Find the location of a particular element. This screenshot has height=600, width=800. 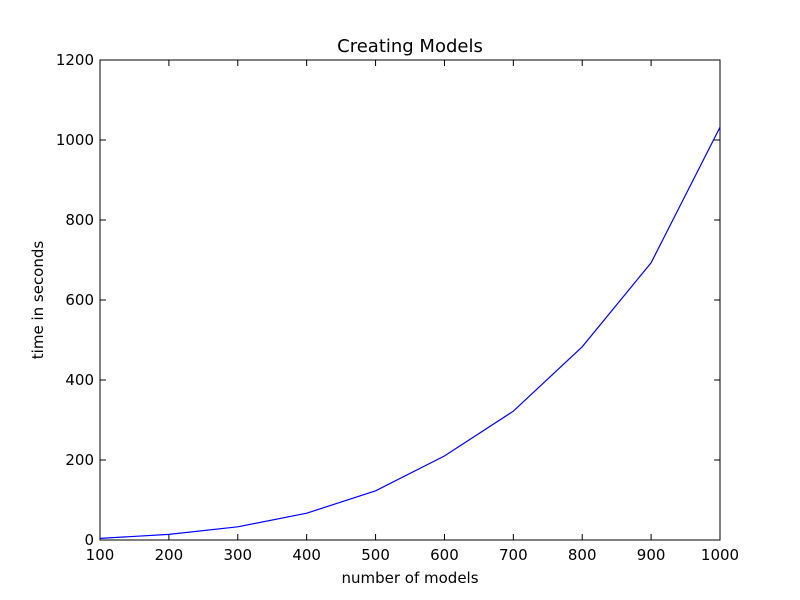

x-tick-label: 100 is located at coordinates (100, 555).